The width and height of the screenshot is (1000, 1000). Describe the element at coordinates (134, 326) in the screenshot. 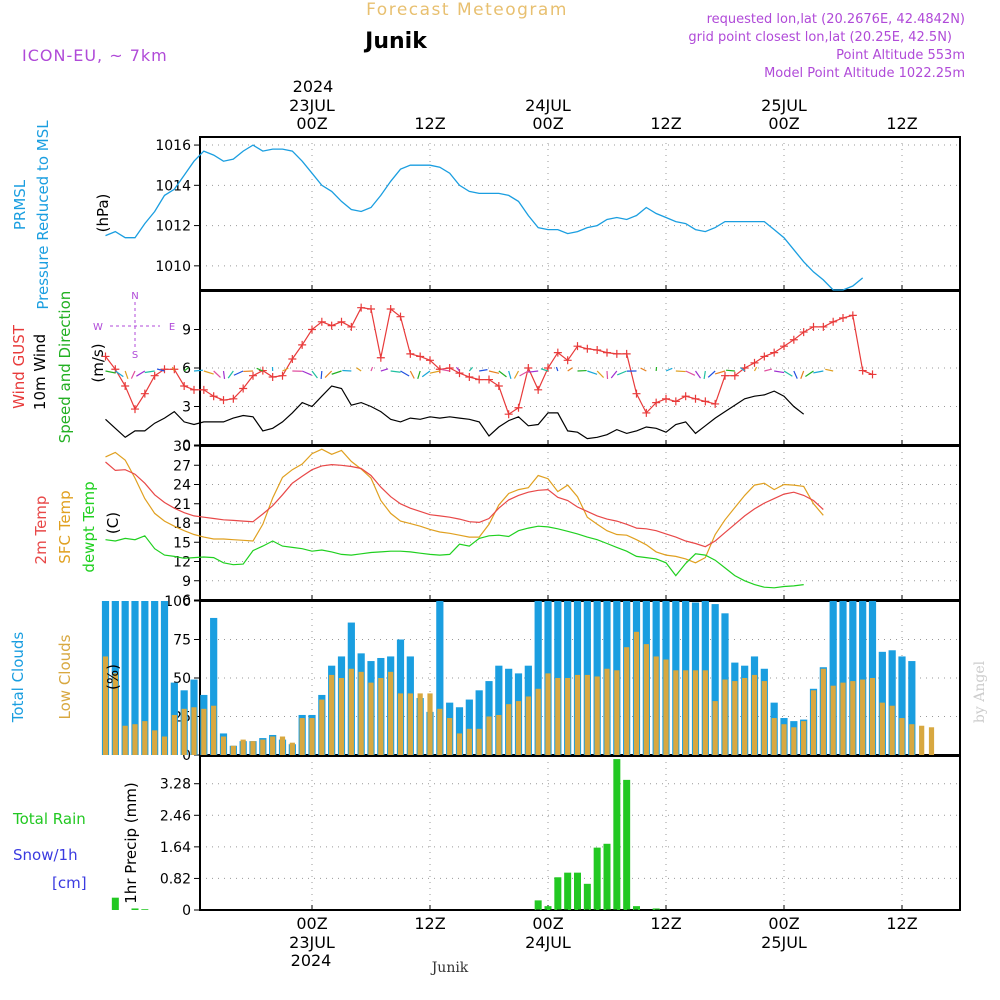

I see `compass-rose: N E S W` at that location.